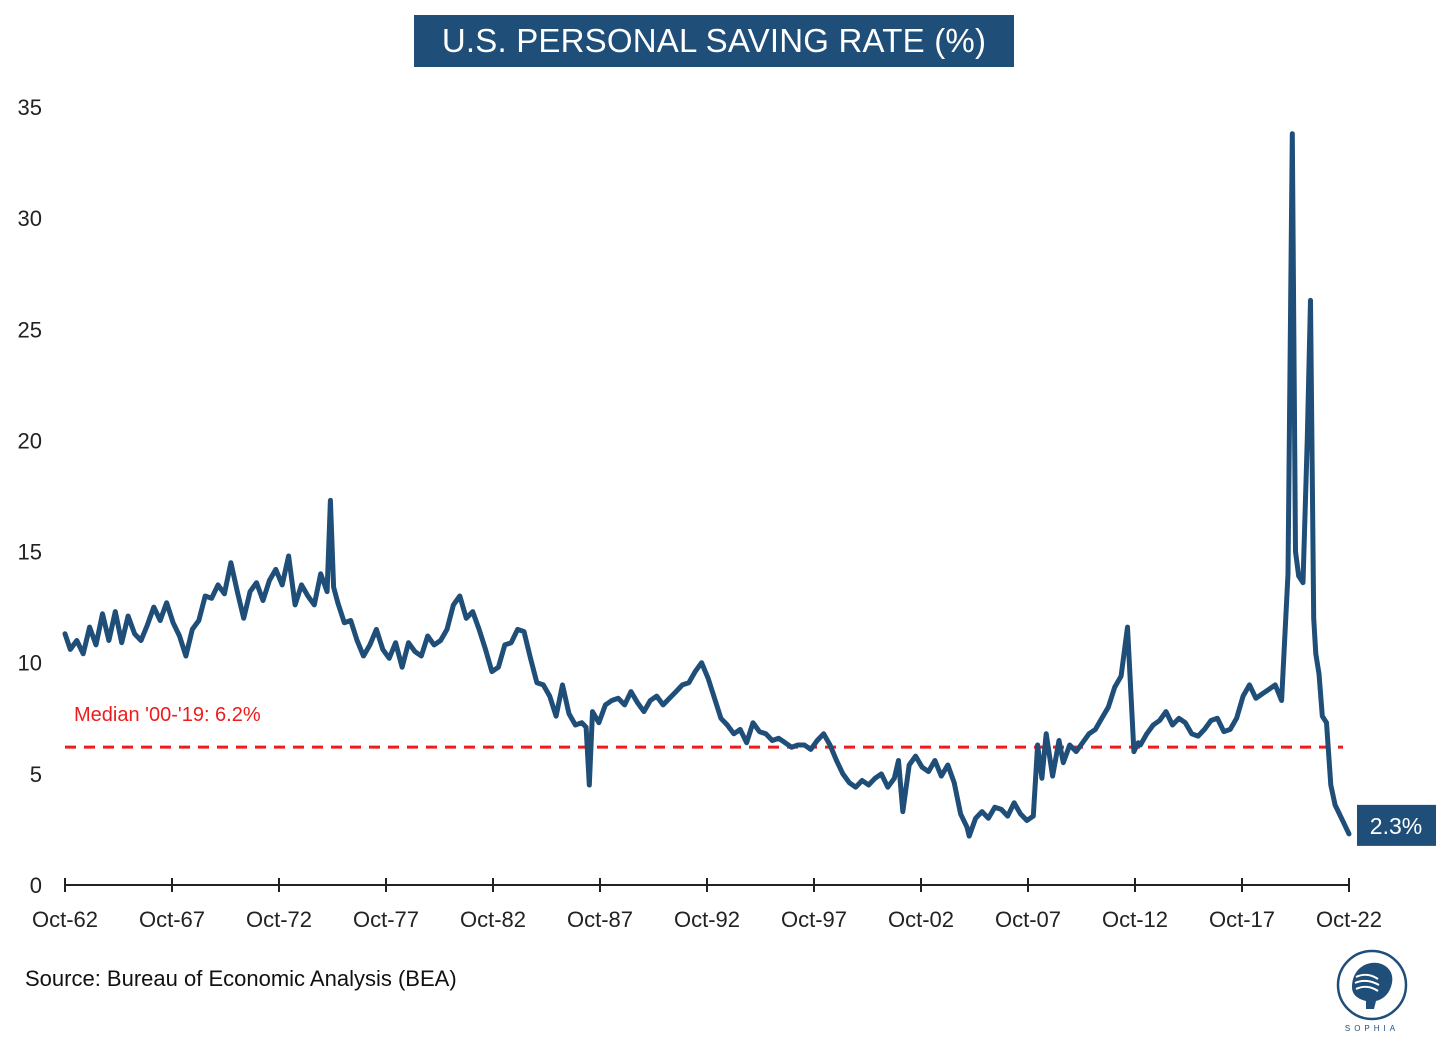 The height and width of the screenshot is (1054, 1456). I want to click on x-tick-label: Oct-12, so click(1135, 919).